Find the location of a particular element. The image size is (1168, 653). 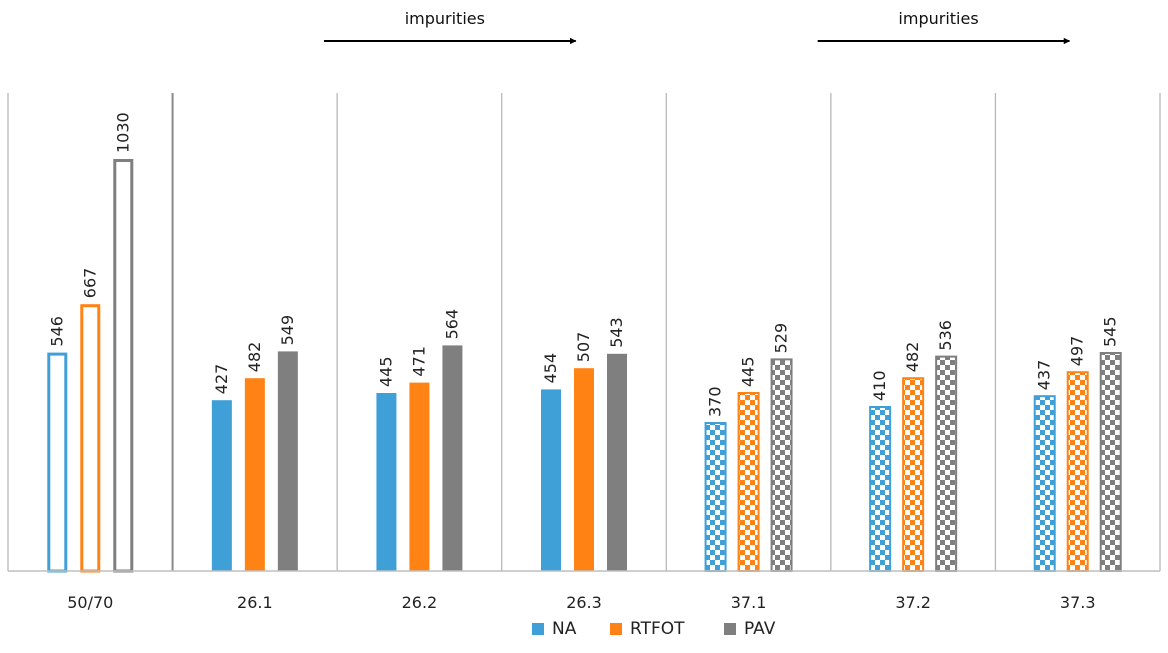

value-label-pav-26-3: 543 is located at coordinates (616, 332).